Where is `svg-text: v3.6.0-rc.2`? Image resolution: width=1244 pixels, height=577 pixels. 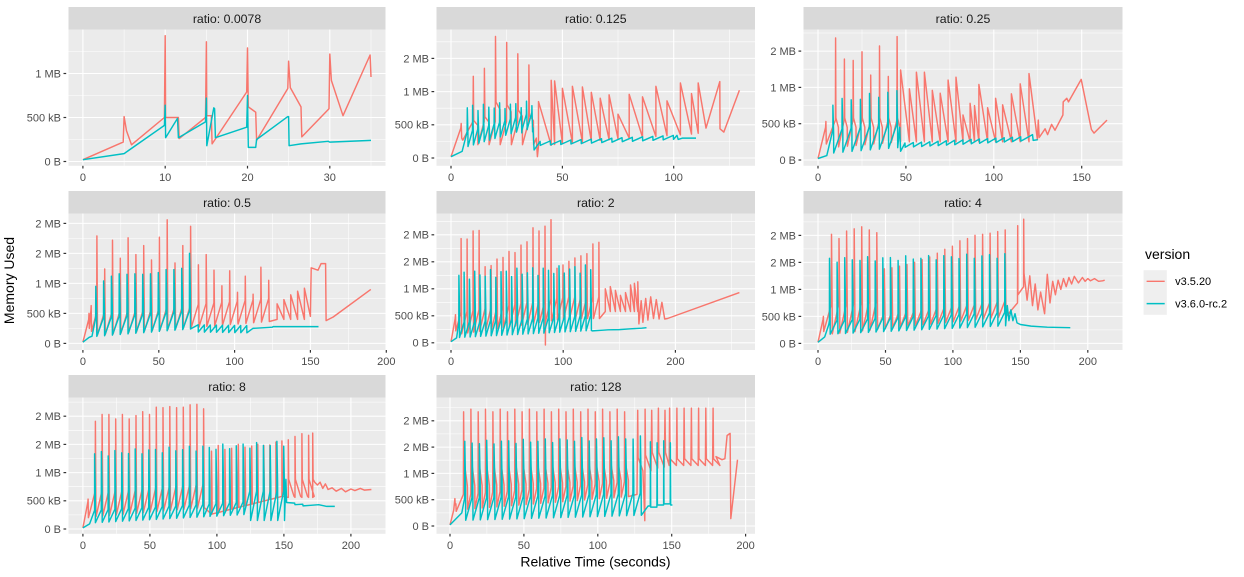 svg-text: v3.6.0-rc.2 is located at coordinates (1201, 304).